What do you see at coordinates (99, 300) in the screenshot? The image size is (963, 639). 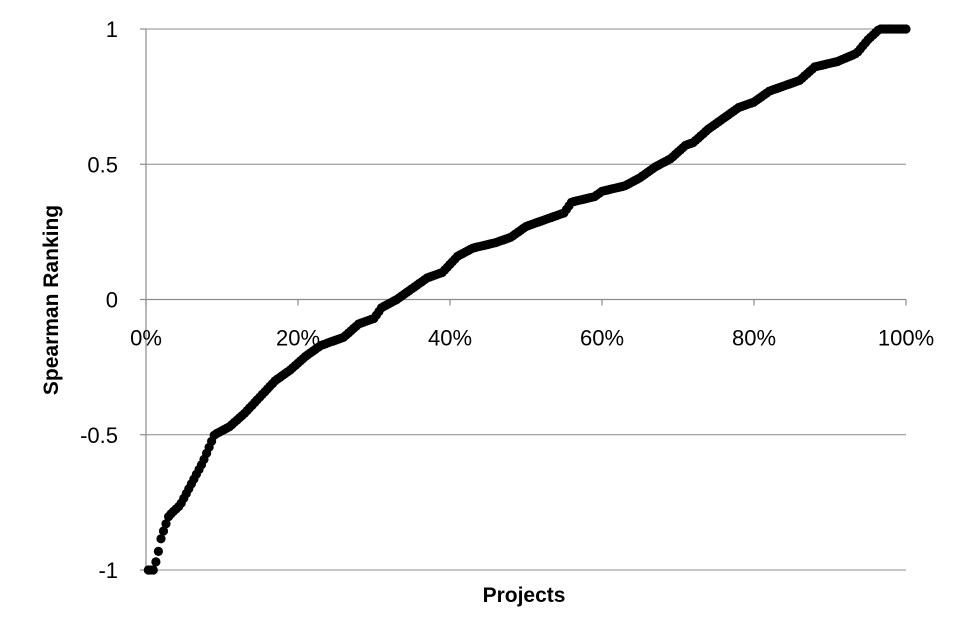 I see `y-tick-labels: 1 0.5 0 -0.5 -1` at bounding box center [99, 300].